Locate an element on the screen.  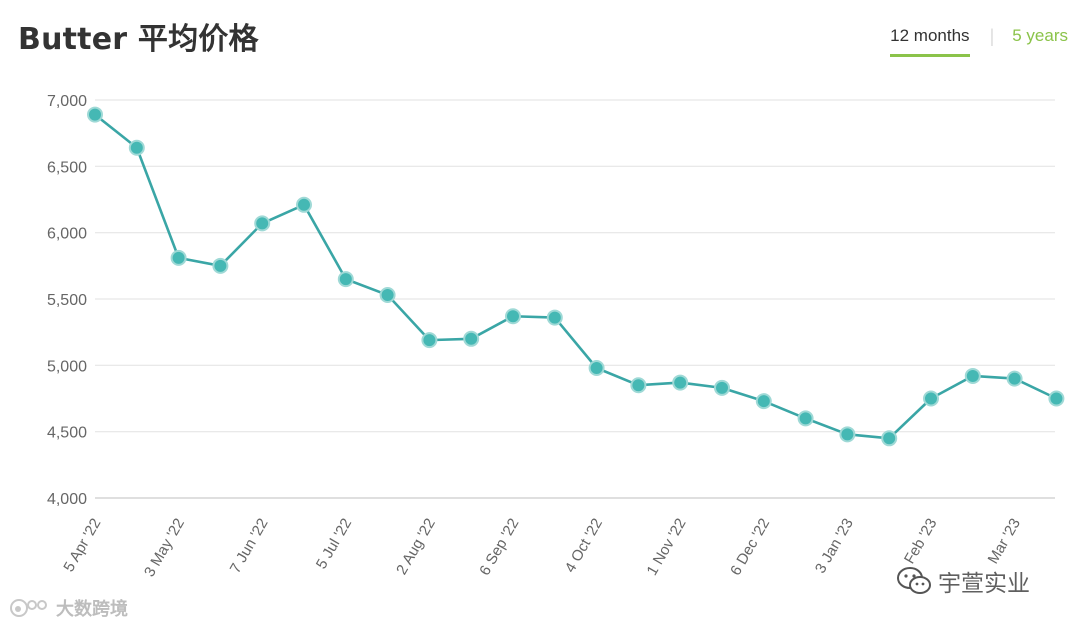
x-tick-label: 6 Dec '22 is located at coordinates (750, 547).